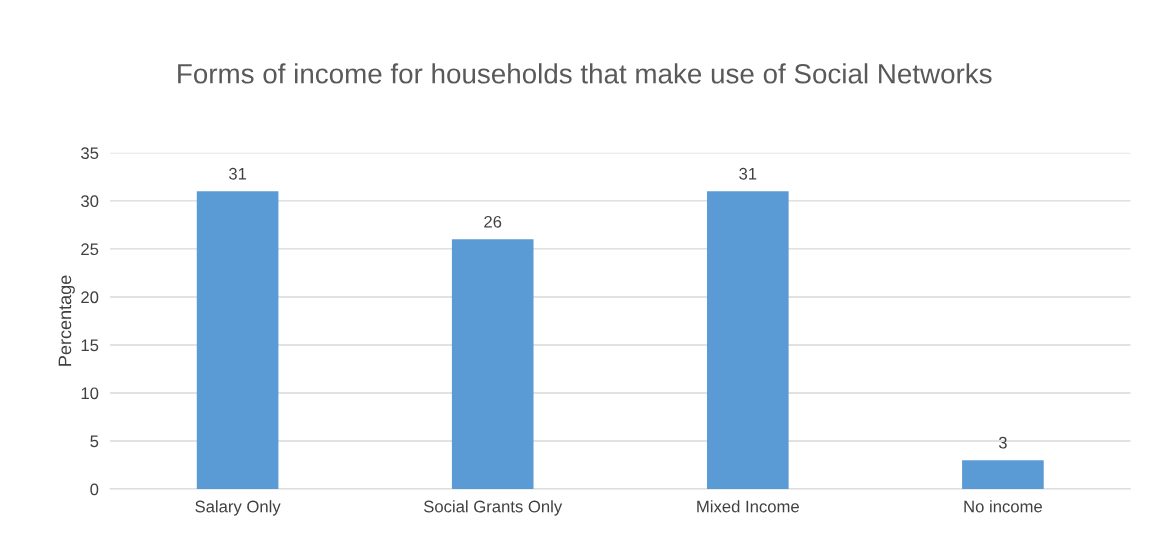  What do you see at coordinates (1003, 506) in the screenshot?
I see `x-tick-label: No income` at bounding box center [1003, 506].